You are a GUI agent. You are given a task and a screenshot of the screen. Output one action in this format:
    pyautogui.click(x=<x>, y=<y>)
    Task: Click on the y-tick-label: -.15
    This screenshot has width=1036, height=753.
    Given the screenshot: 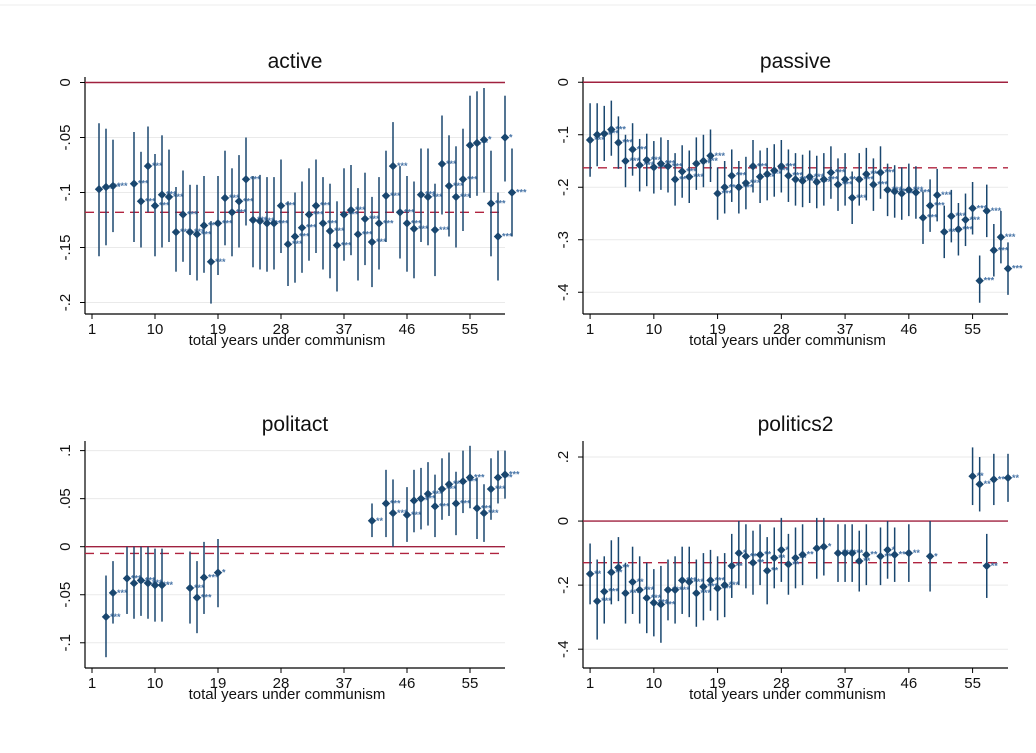 What is the action you would take?
    pyautogui.click(x=65, y=248)
    